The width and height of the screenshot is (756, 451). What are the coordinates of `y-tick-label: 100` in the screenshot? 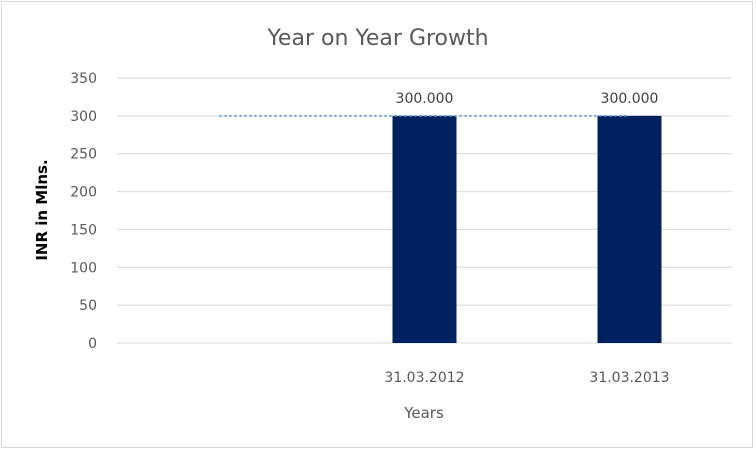 It's located at (83, 268).